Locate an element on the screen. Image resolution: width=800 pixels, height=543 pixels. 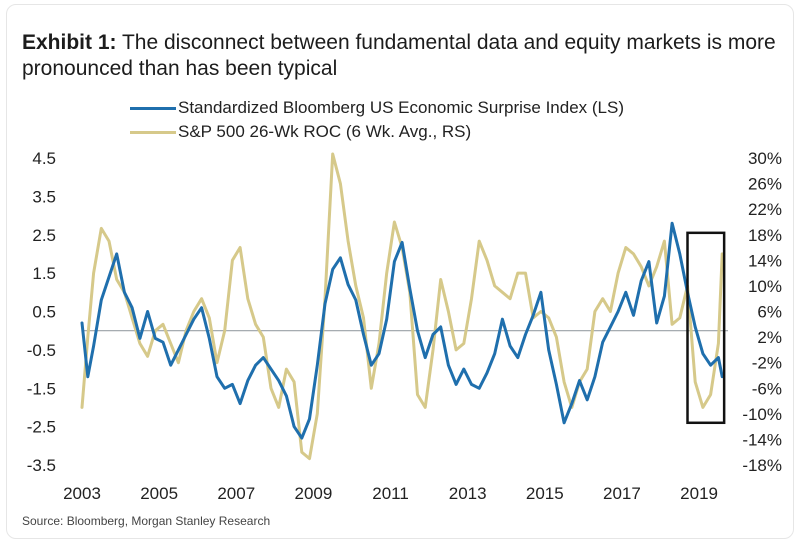
left-tick-label: 2.5 is located at coordinates (44, 235).